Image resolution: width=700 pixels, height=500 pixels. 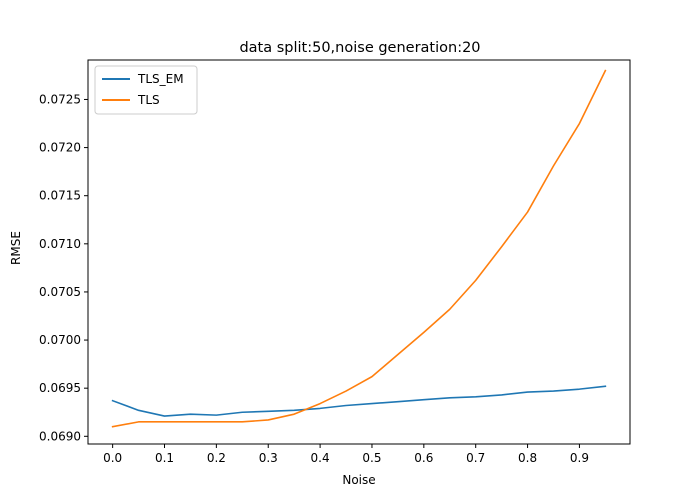 I want to click on y-tick-label: 0.0695, so click(x=60, y=388).